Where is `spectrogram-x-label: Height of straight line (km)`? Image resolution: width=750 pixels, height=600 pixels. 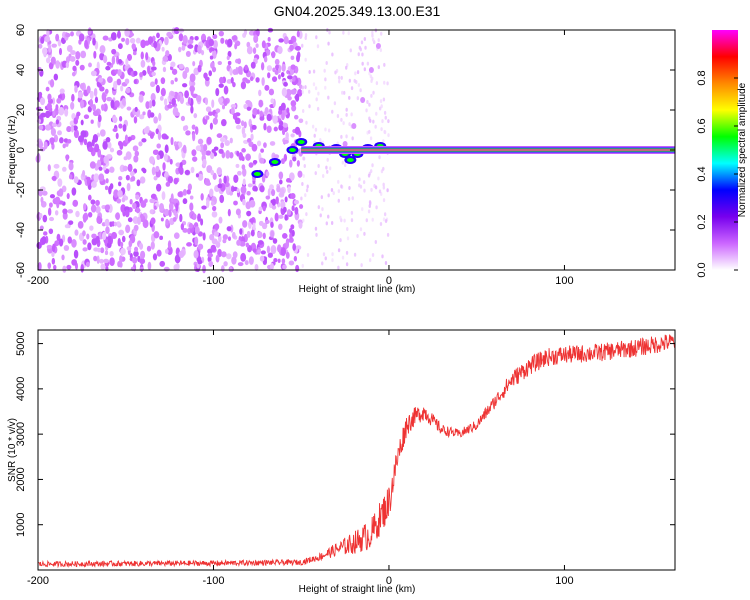
spectrogram-x-label: Height of straight line (km) is located at coordinates (357, 289).